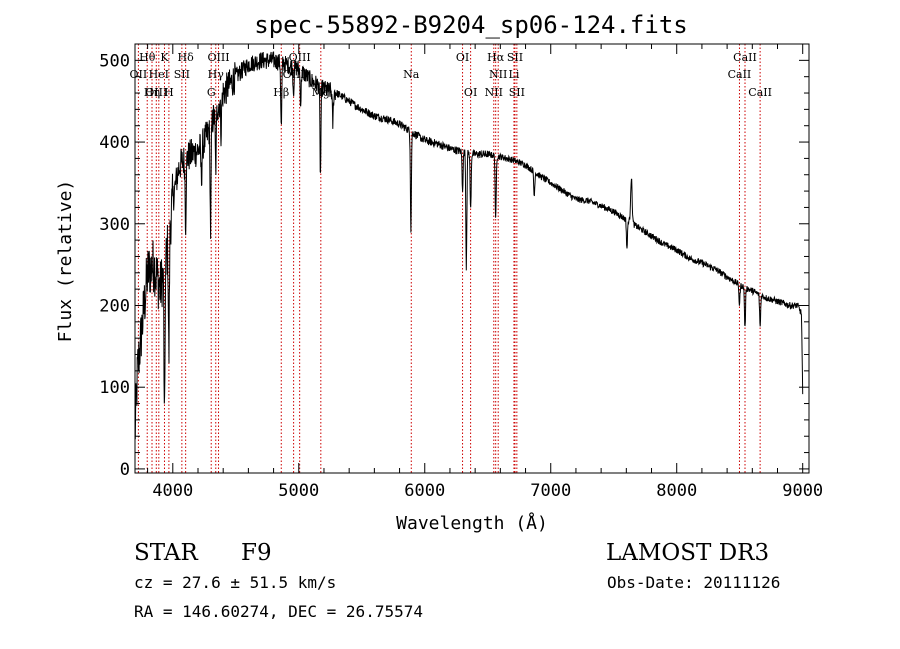  Describe the element at coordinates (256, 553) in the screenshot. I see `subclass: F9` at that location.